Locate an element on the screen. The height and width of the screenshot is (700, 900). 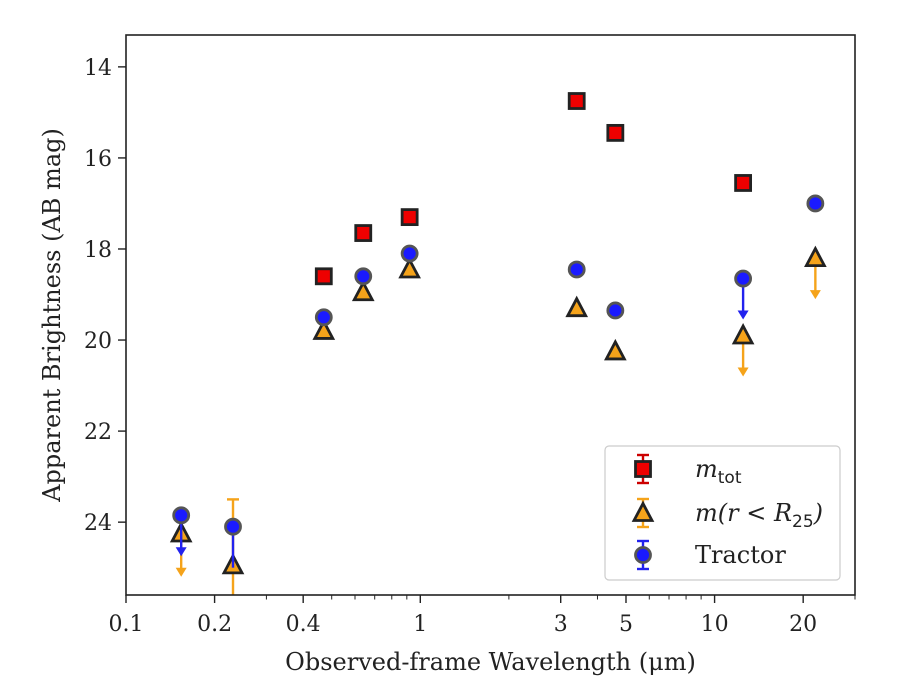
x-tick-label: 3 is located at coordinates (561, 624).